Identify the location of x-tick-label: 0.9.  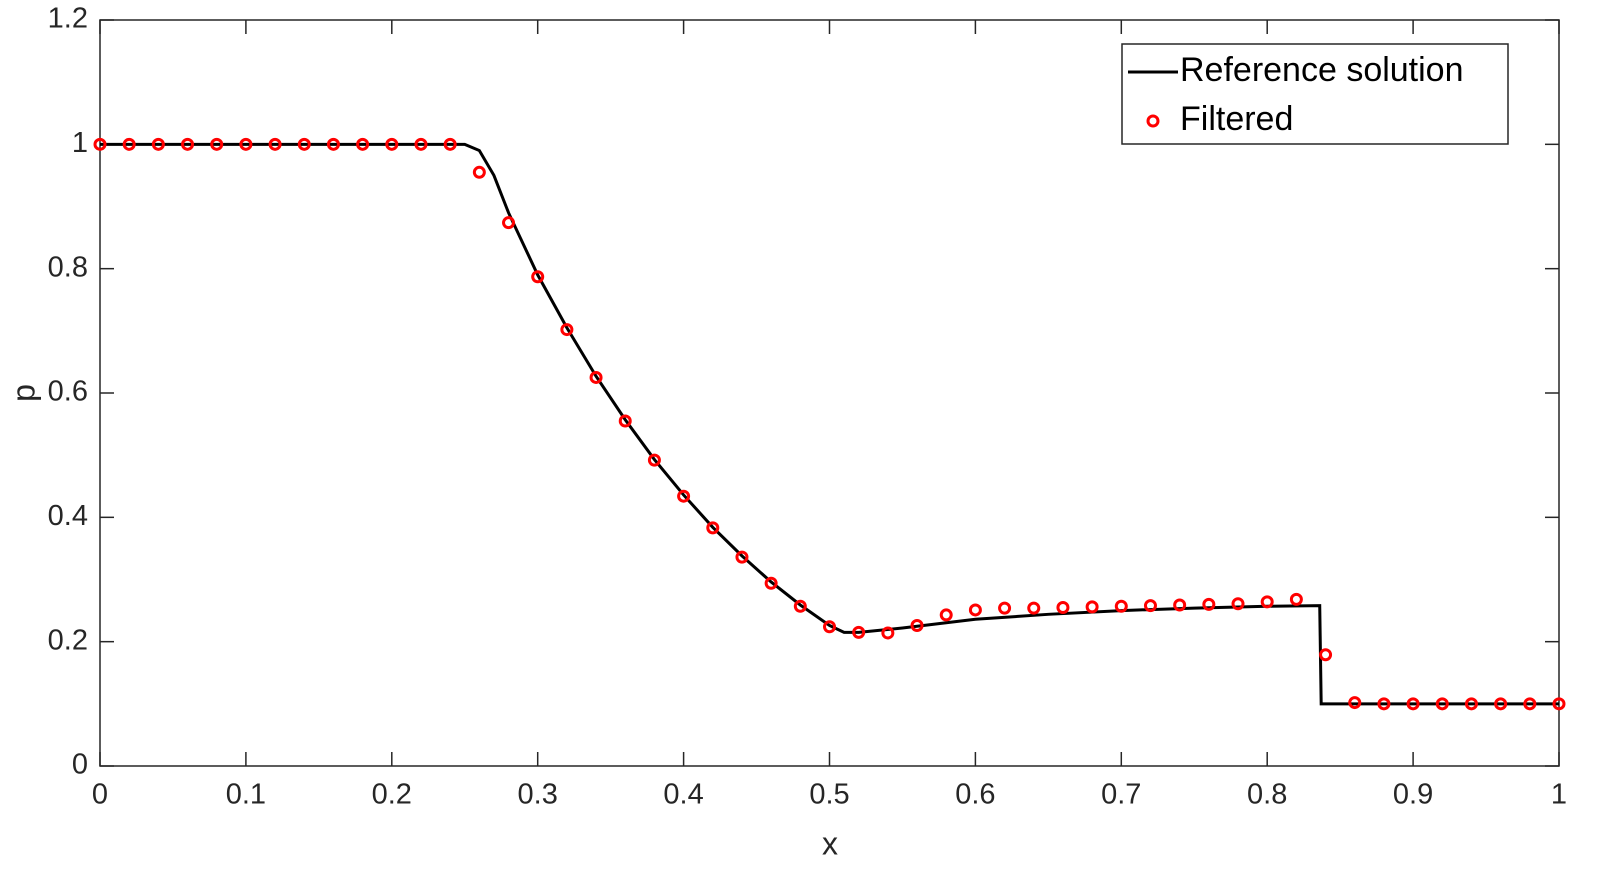
(1413, 795).